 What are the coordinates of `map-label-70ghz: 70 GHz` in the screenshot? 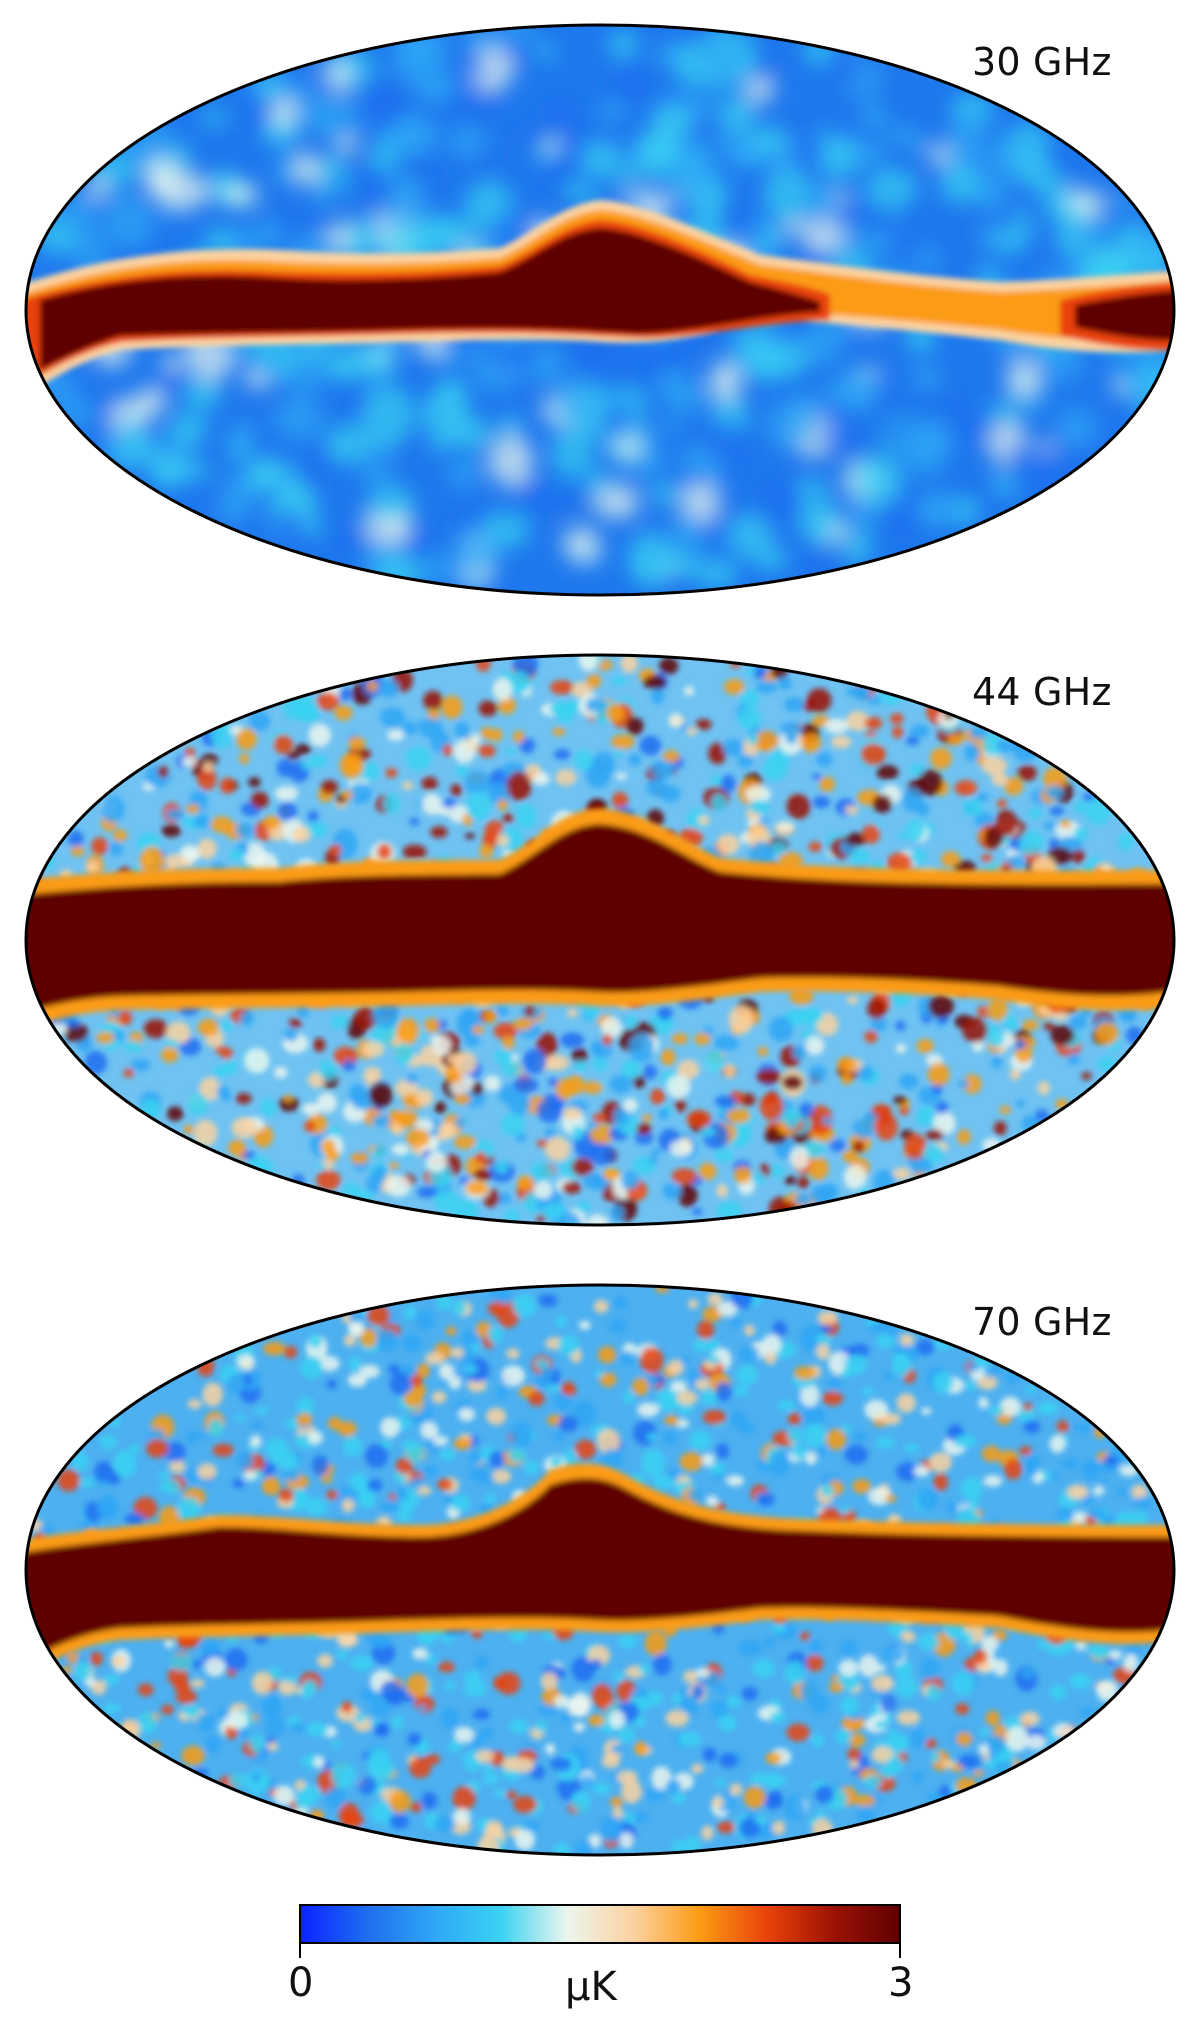 It's located at (1042, 1322).